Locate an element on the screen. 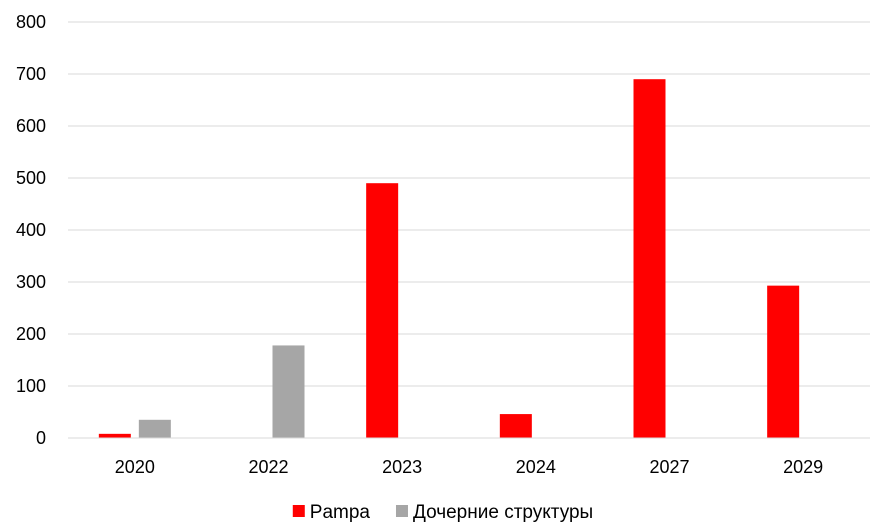 The width and height of the screenshot is (886, 528). y-tick-label: 300 is located at coordinates (31, 282).